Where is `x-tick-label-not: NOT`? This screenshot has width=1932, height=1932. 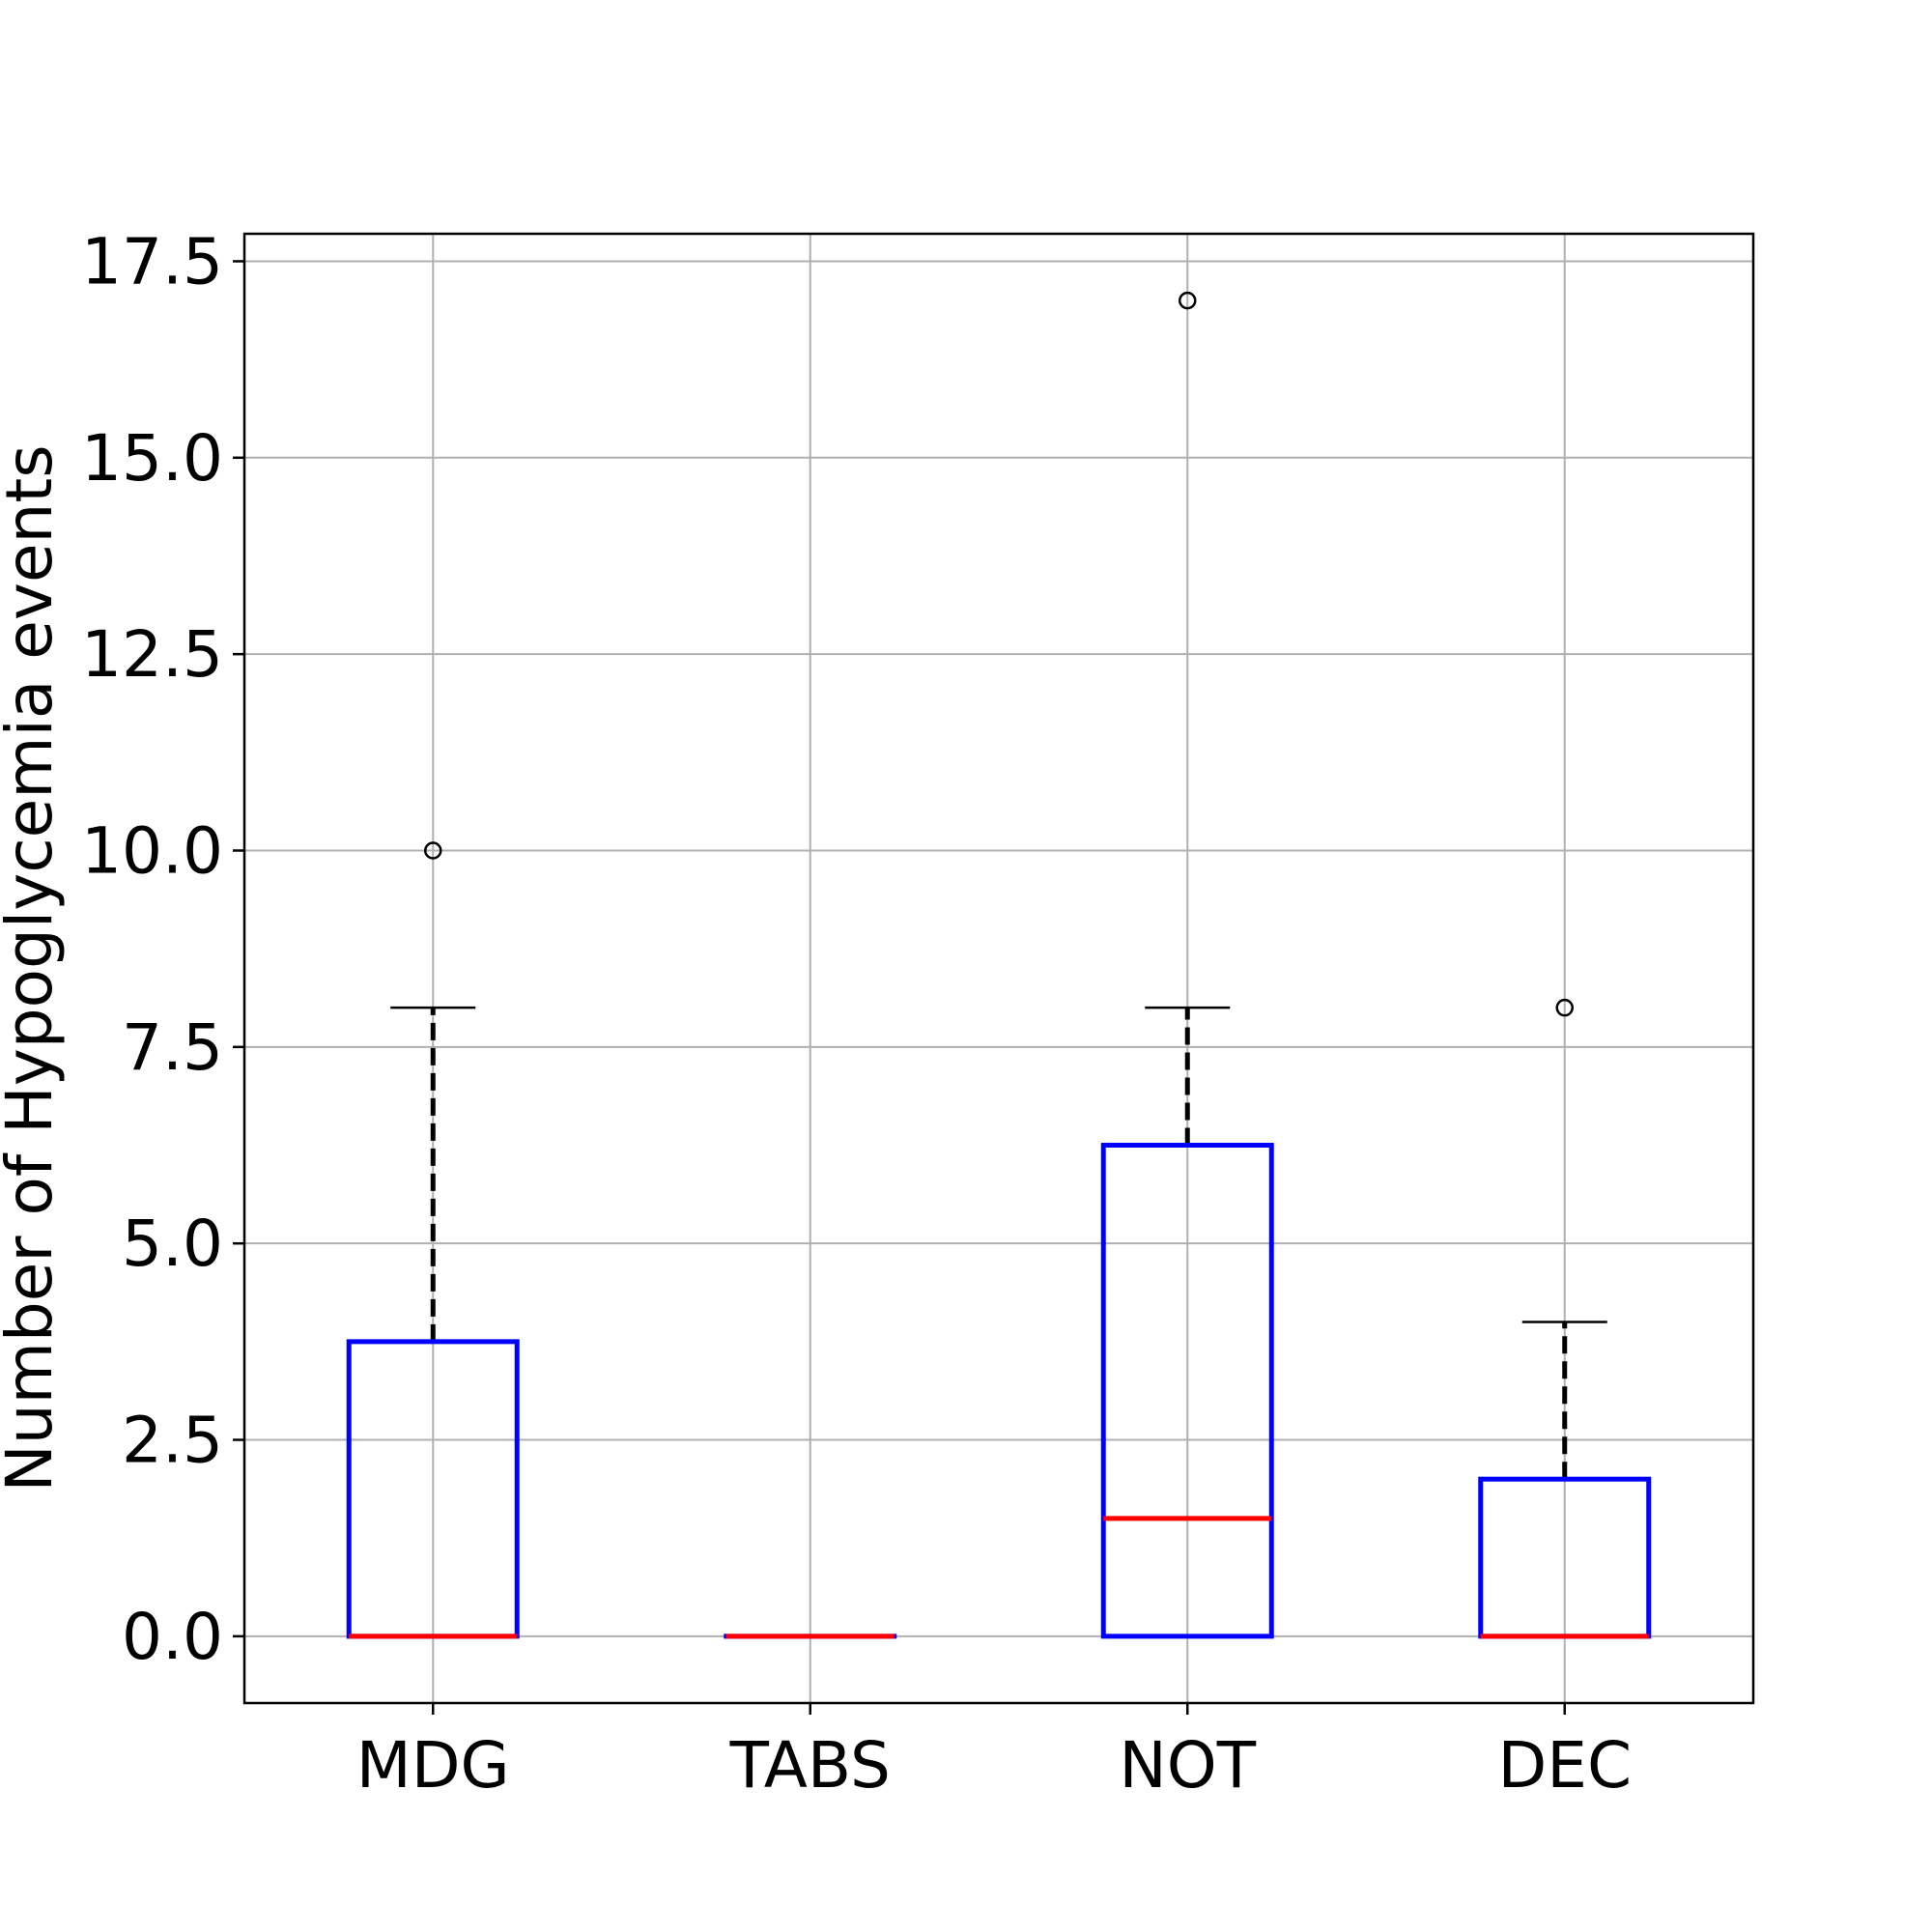 x-tick-label-not: NOT is located at coordinates (1187, 1765).